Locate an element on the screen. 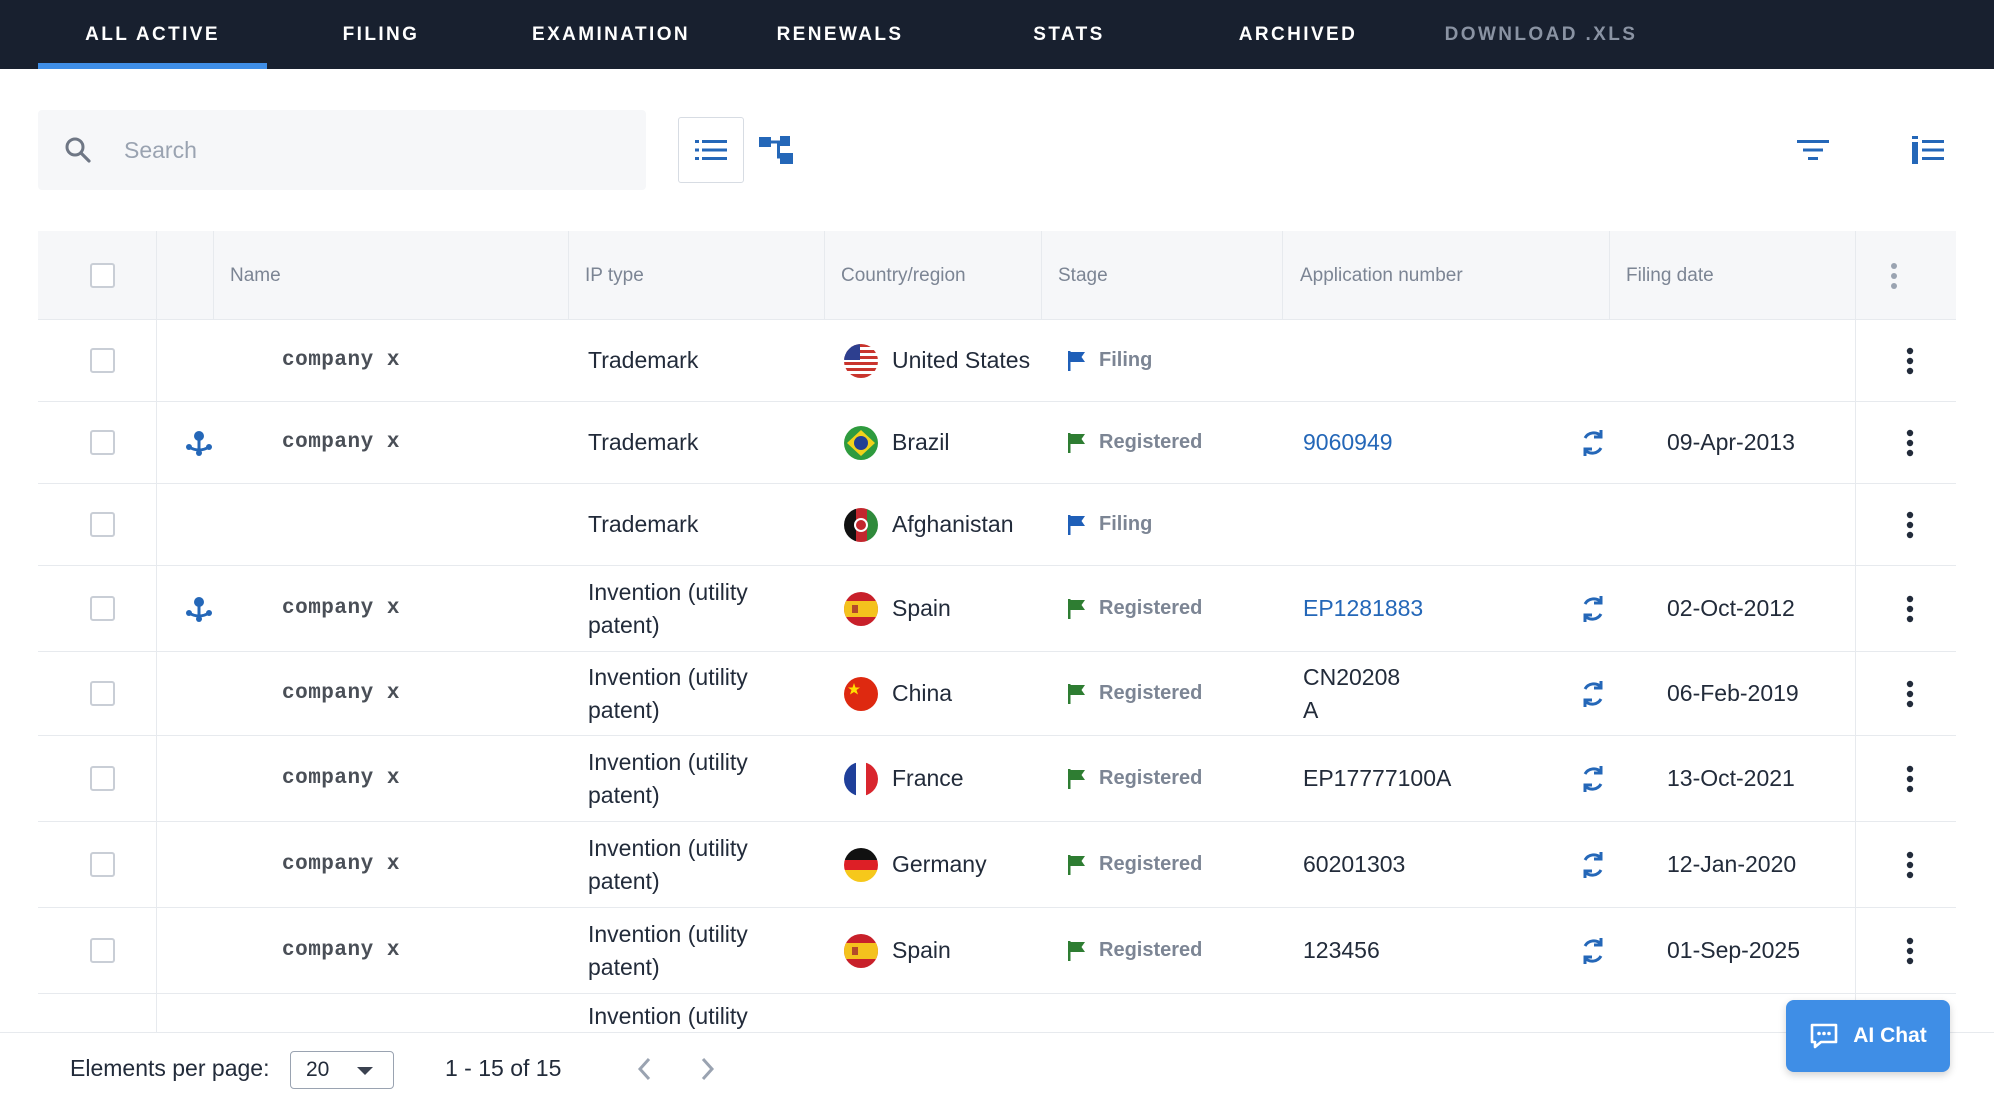 This screenshot has width=1994, height=1104. application-number: 123456 is located at coordinates (1341, 950).